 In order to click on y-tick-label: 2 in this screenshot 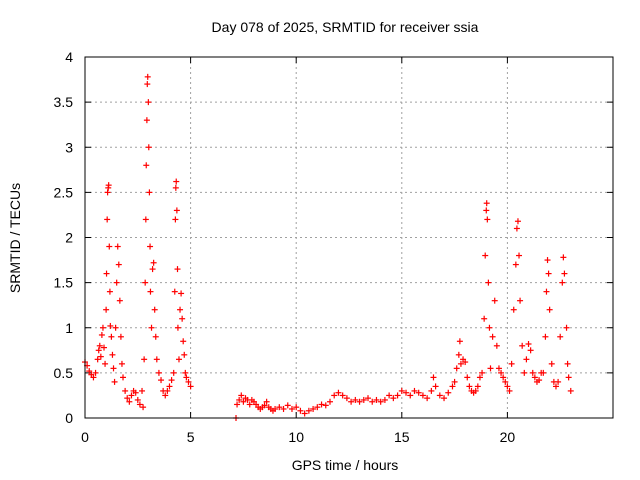, I will do `click(69, 238)`.